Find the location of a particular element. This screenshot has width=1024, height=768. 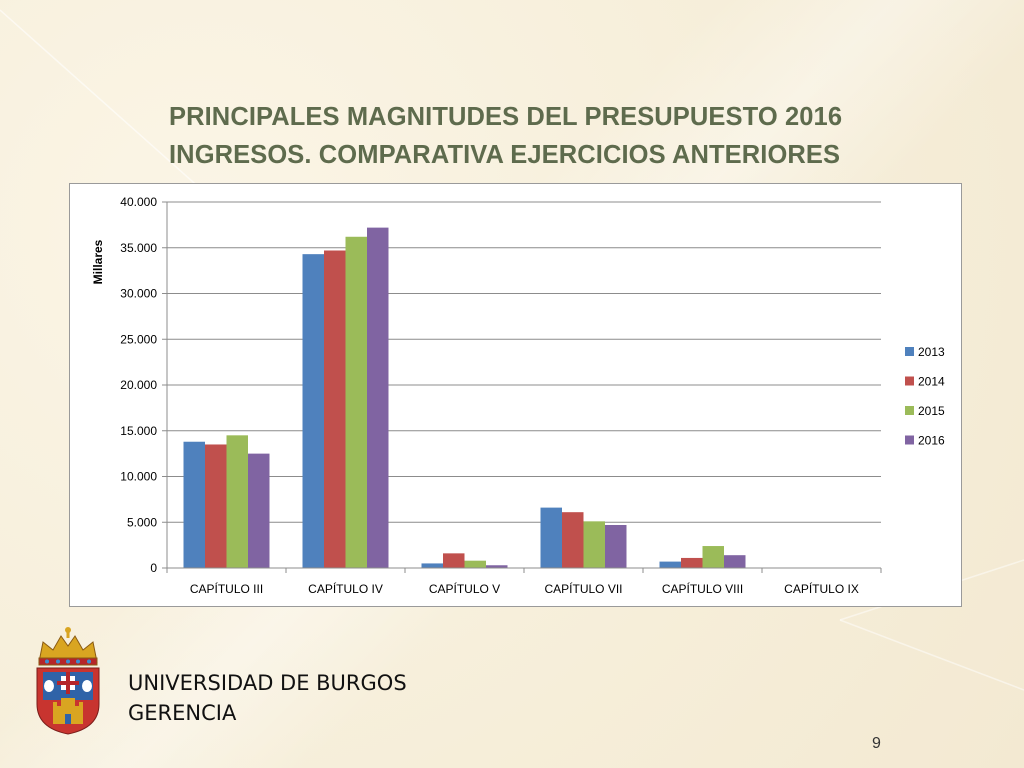

y-tick-label: 0 is located at coordinates (153, 568).